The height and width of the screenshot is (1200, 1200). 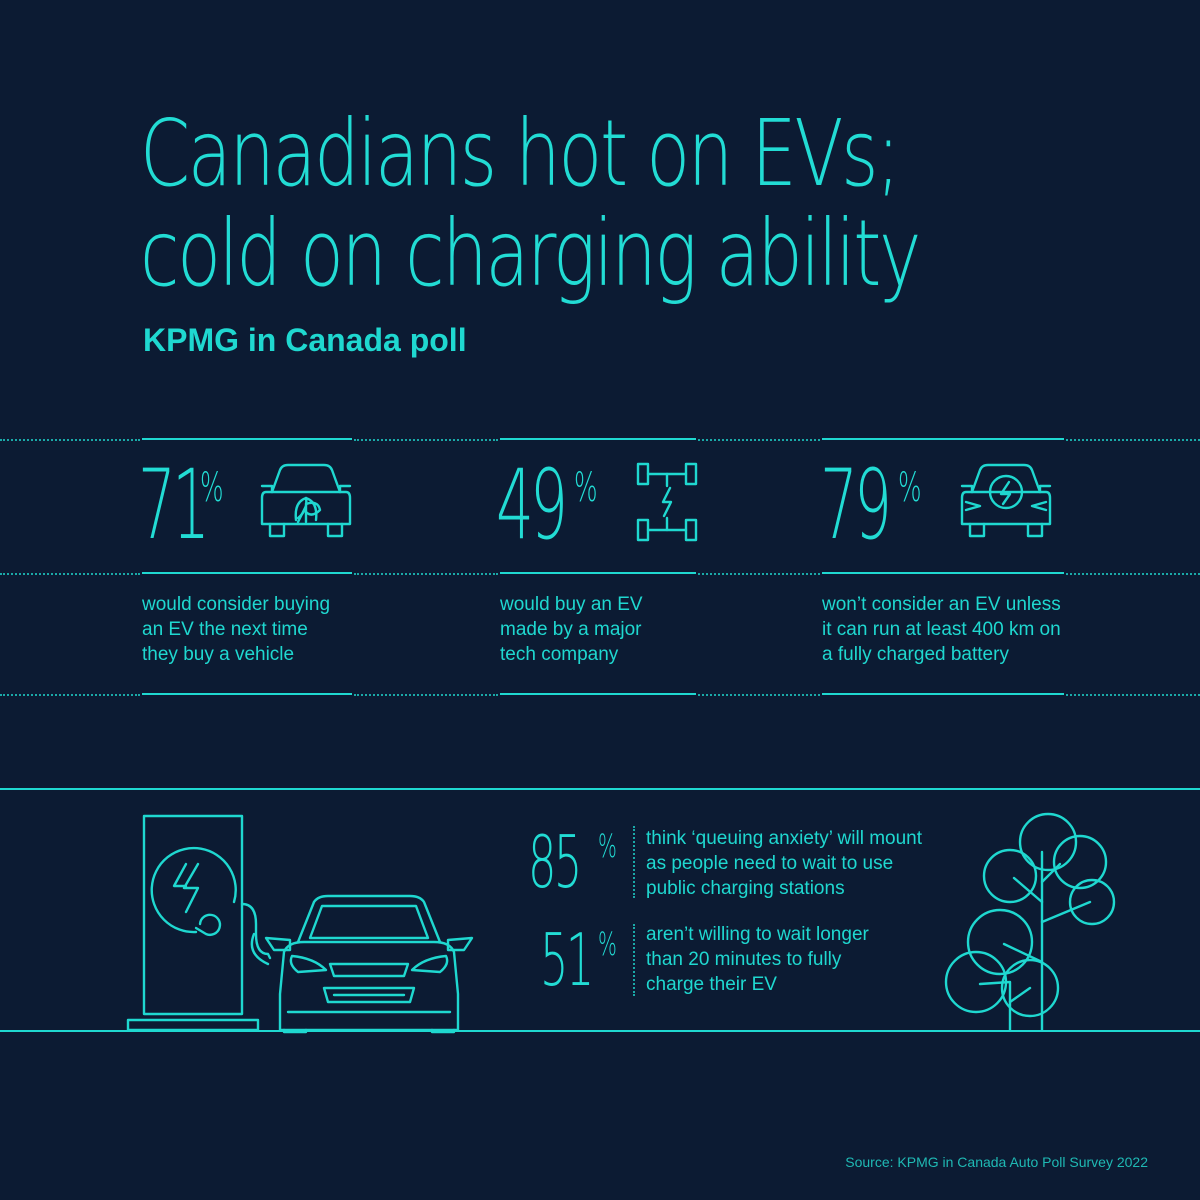 What do you see at coordinates (915, 654) in the screenshot?
I see `desc-line: a fully charged battery` at bounding box center [915, 654].